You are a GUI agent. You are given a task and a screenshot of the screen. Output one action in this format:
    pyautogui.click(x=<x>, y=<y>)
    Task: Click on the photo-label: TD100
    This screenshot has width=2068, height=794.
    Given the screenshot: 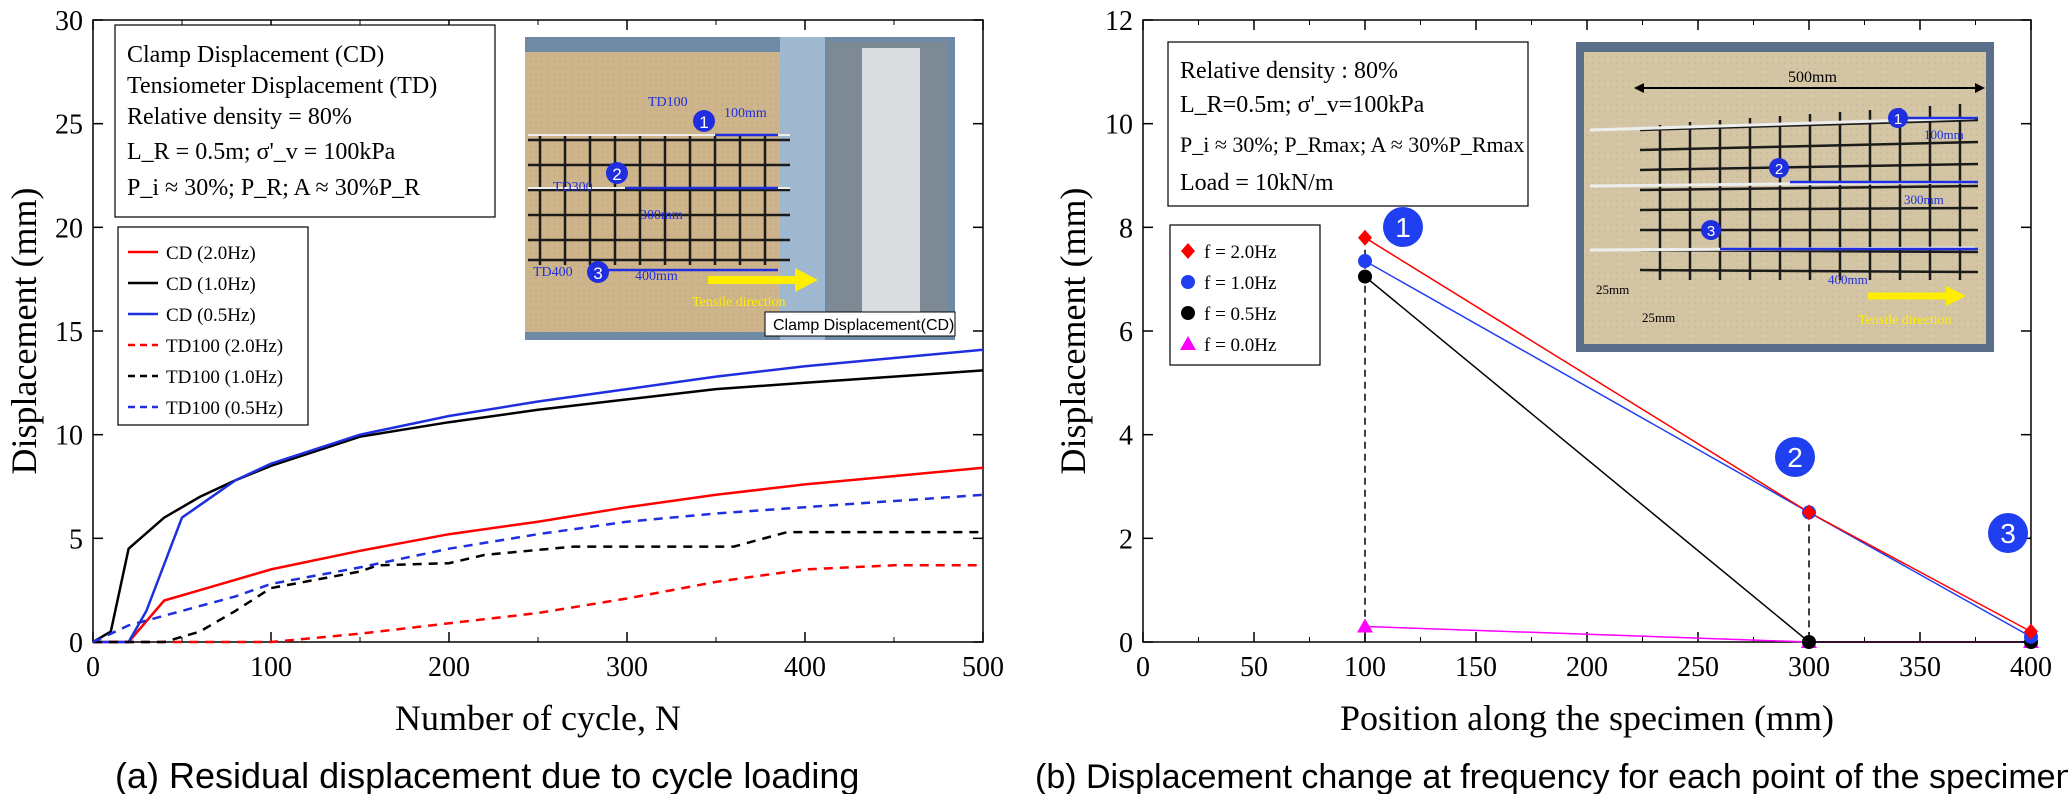 What is the action you would take?
    pyautogui.click(x=668, y=102)
    